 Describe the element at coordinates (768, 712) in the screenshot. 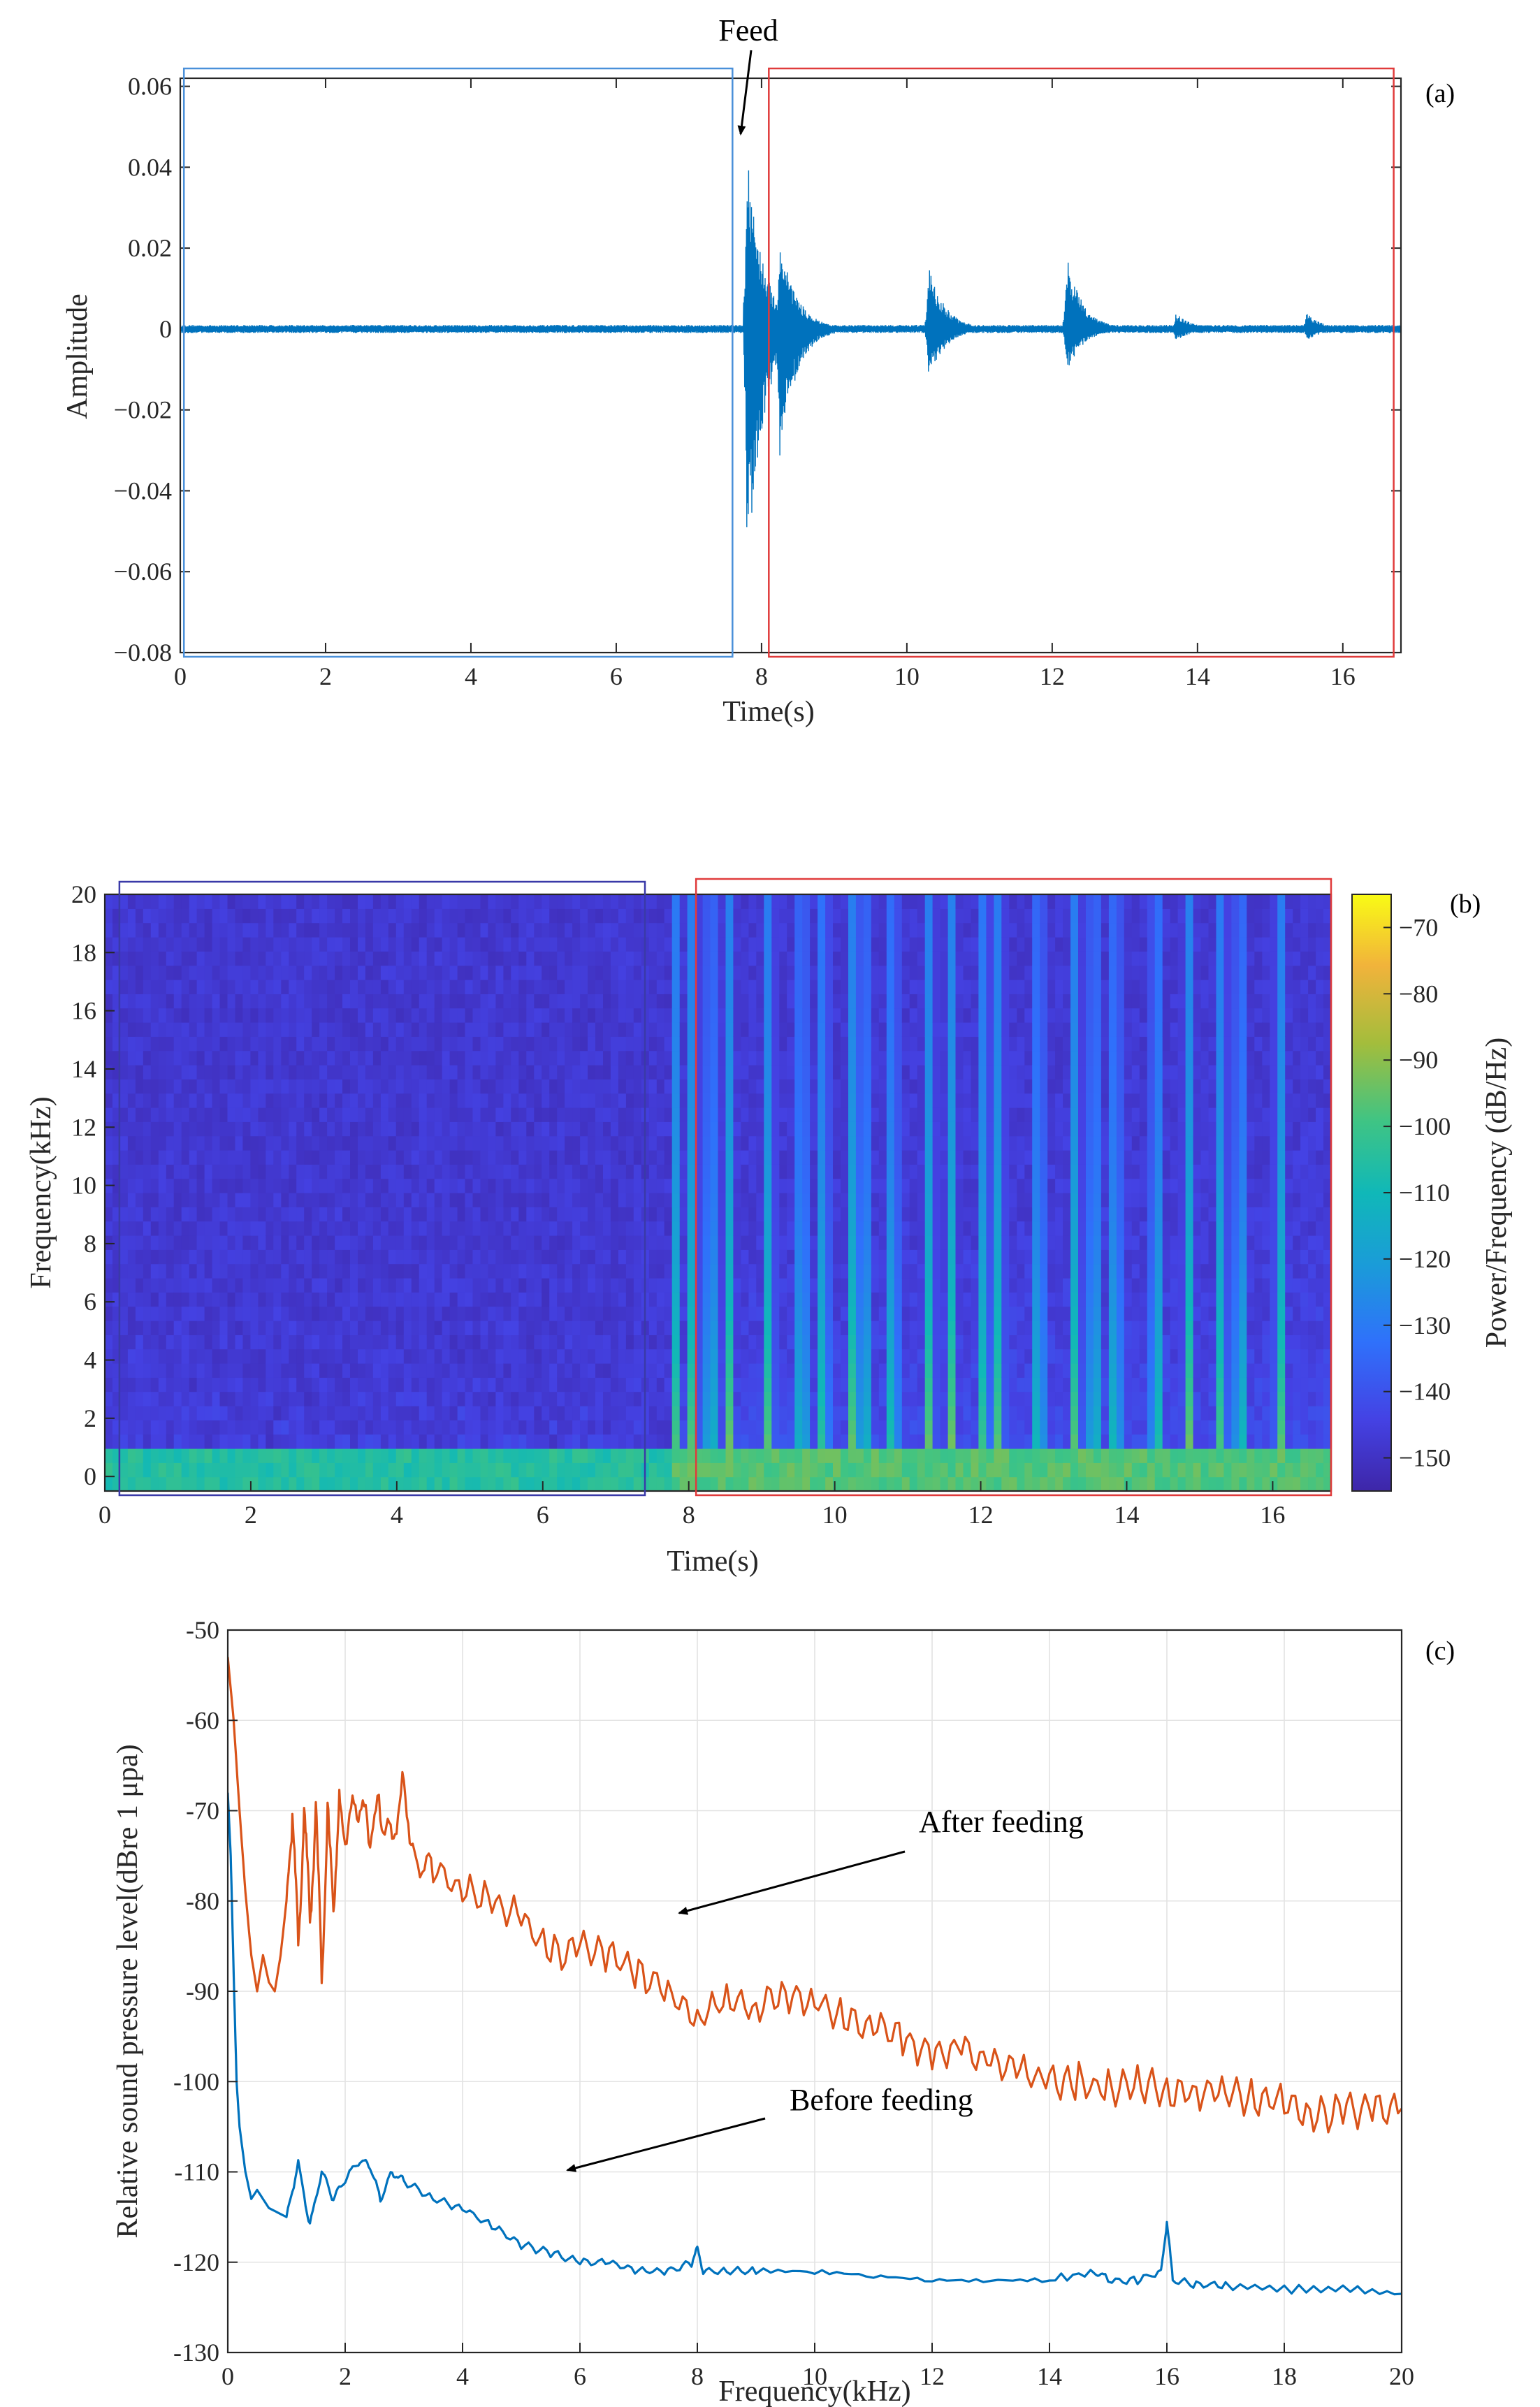

I see `panel-a-xlabel: Time(s)` at that location.